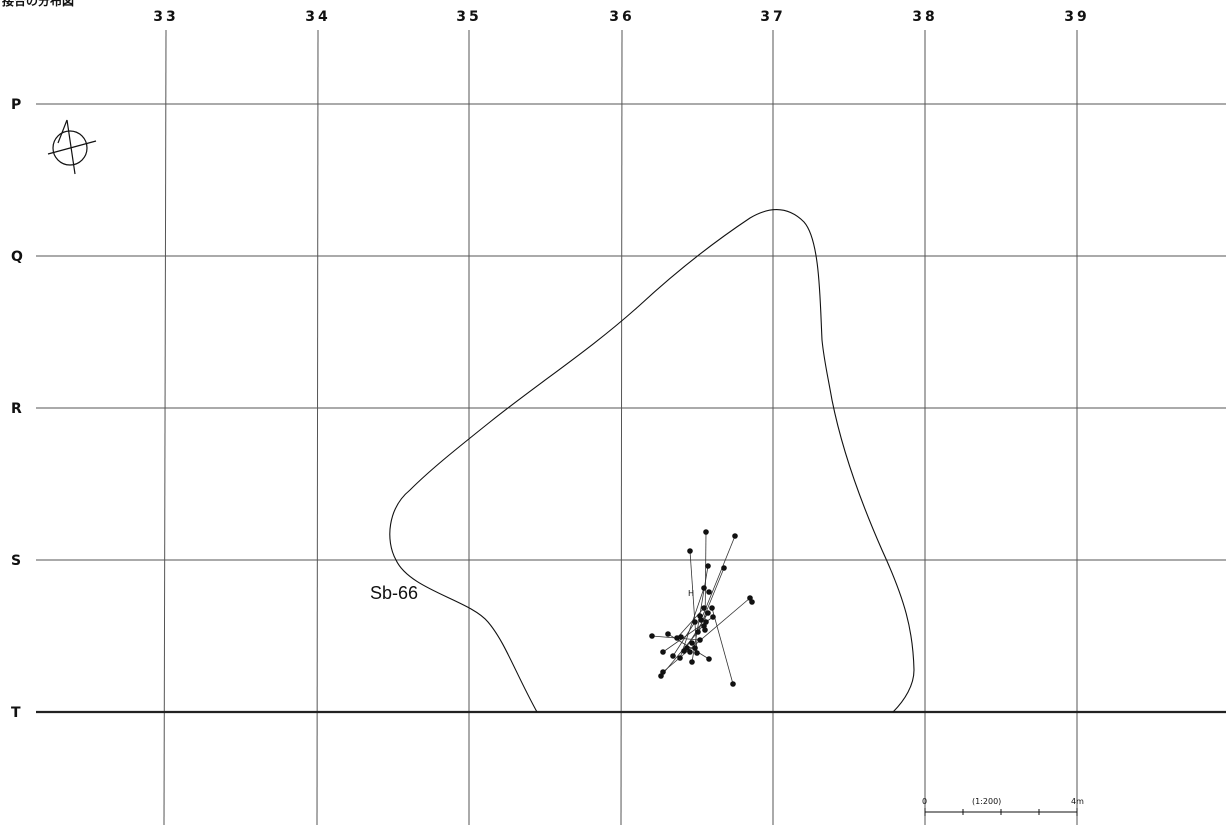  I want to click on figure-title: 接合の分布図, so click(38, 4).